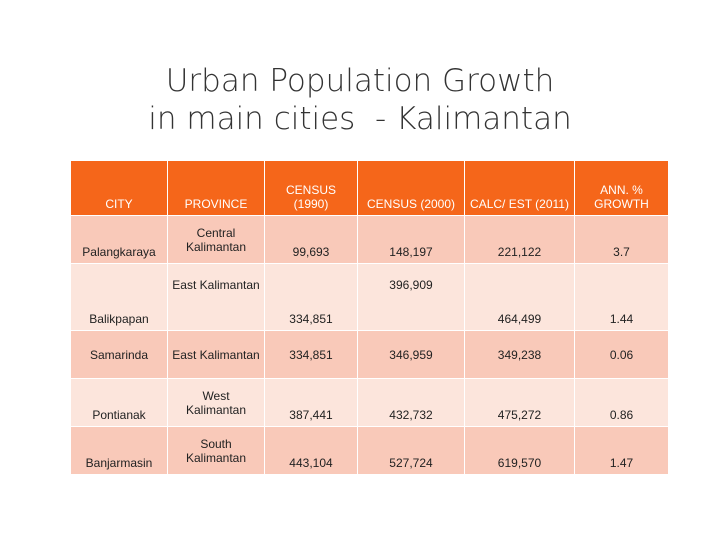  Describe the element at coordinates (119, 402) in the screenshot. I see `cell-city: Pontianak` at that location.